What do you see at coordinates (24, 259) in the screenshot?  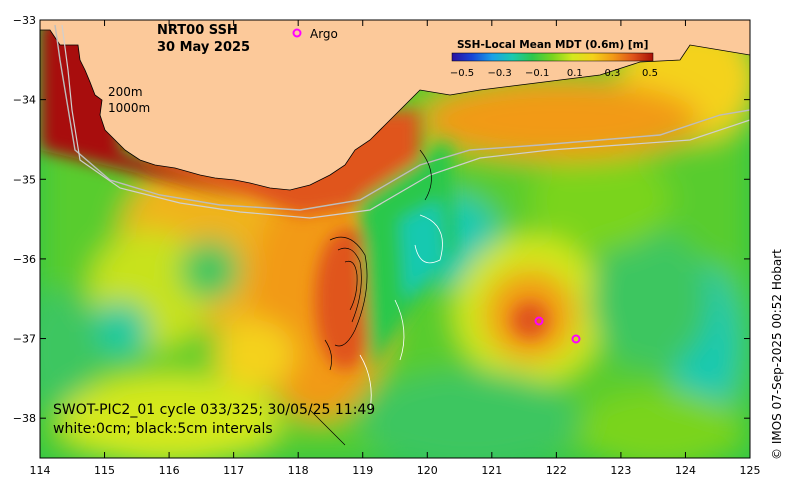 I see `y-tick-label: −36` at bounding box center [24, 259].